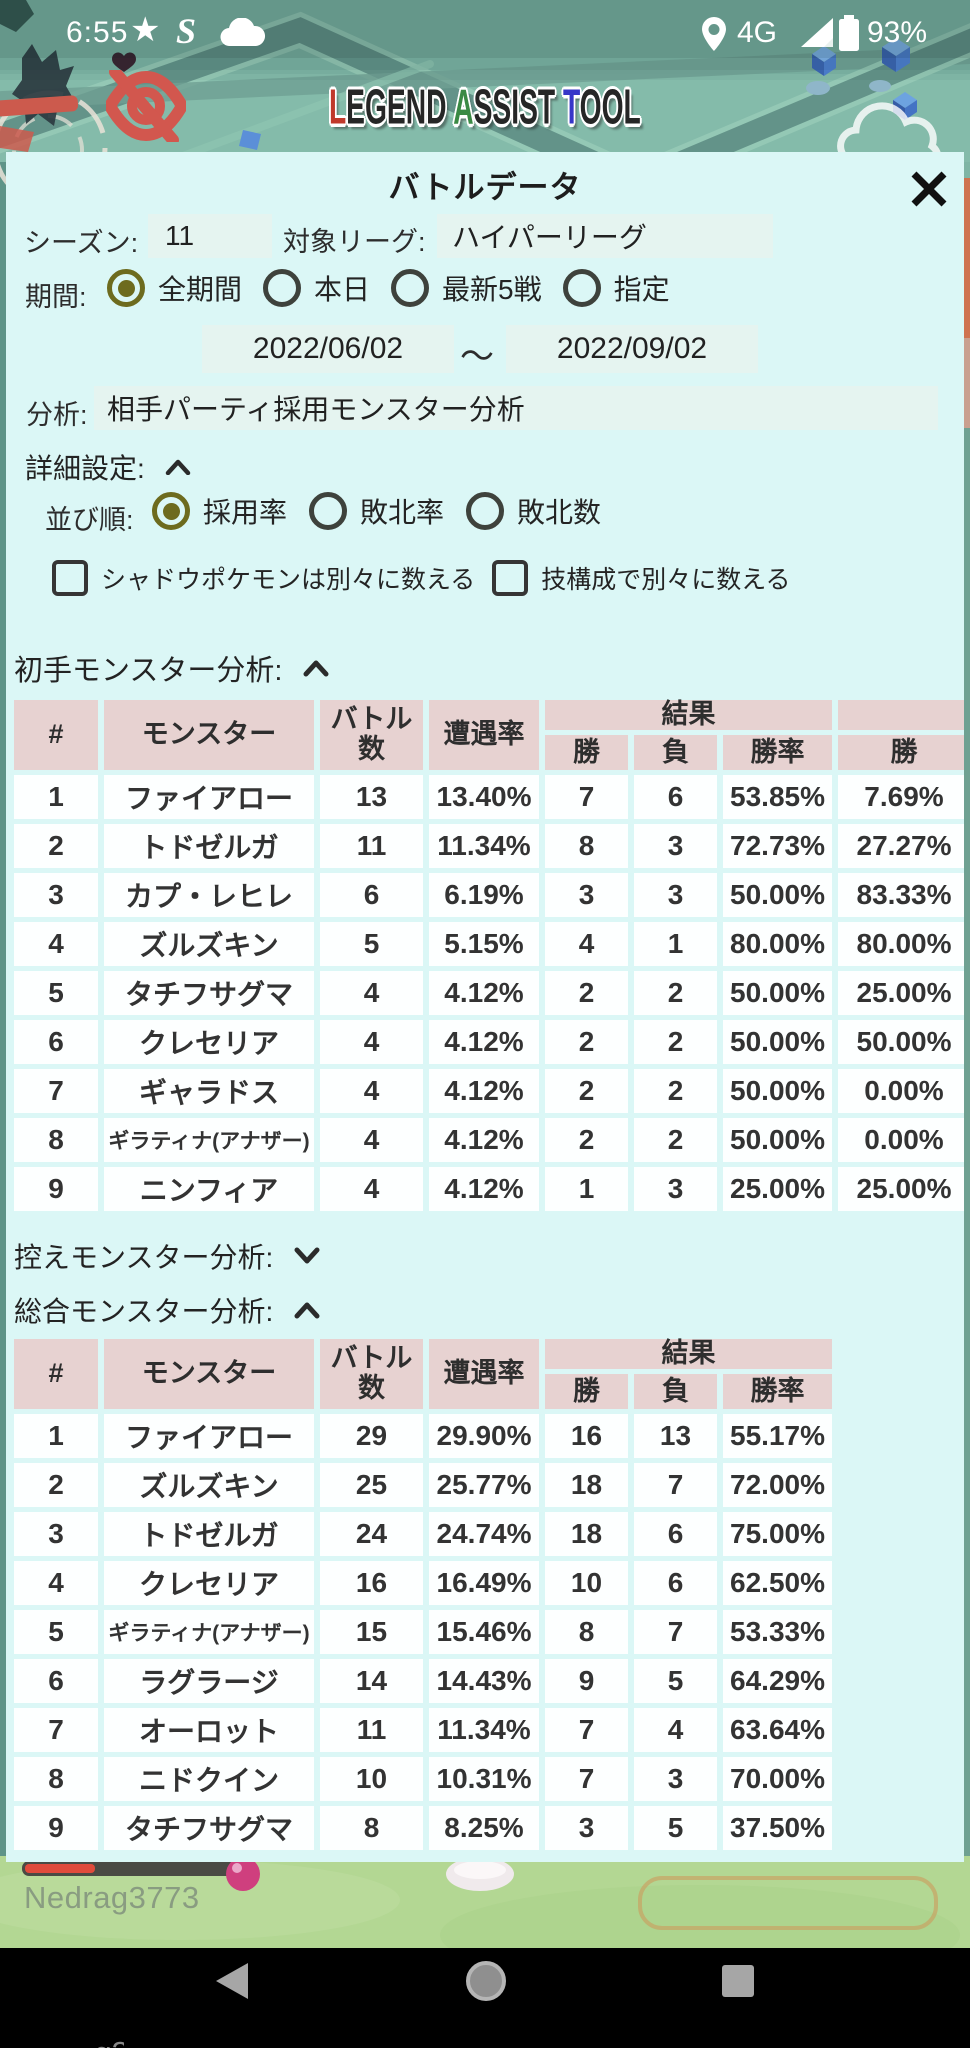 This screenshot has height=2048, width=970. Describe the element at coordinates (901, 797) in the screenshot. I see `value-cell: 7.69%` at that location.